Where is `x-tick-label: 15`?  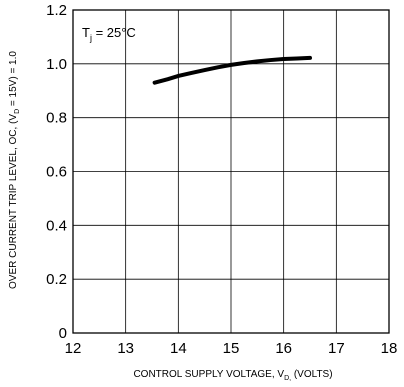 x-tick-label: 15 is located at coordinates (231, 348).